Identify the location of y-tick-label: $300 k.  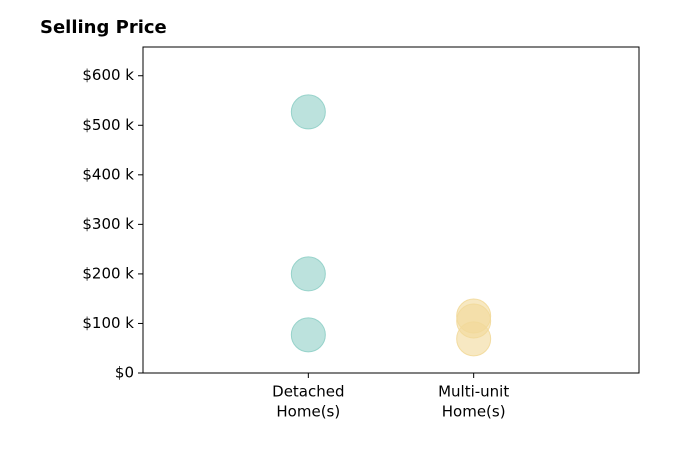
(108, 224).